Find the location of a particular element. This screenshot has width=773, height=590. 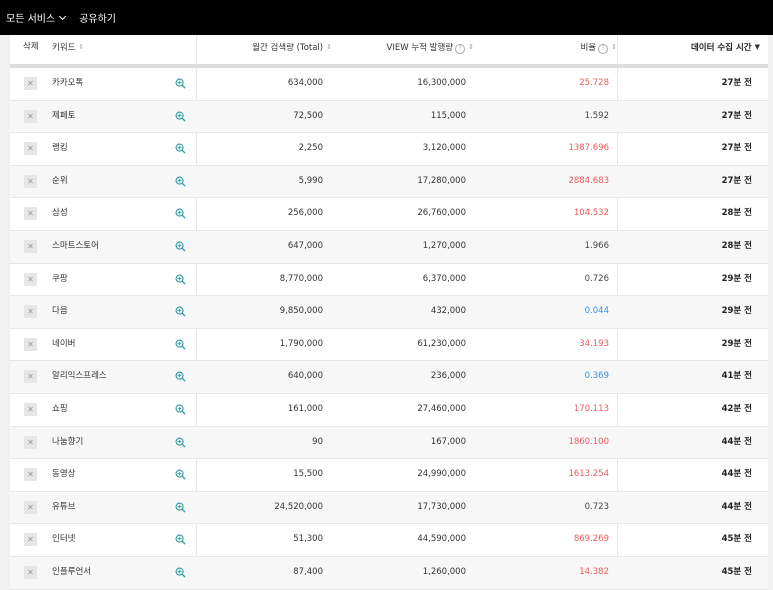

view-count-cell: 1,260,000 is located at coordinates (444, 571).